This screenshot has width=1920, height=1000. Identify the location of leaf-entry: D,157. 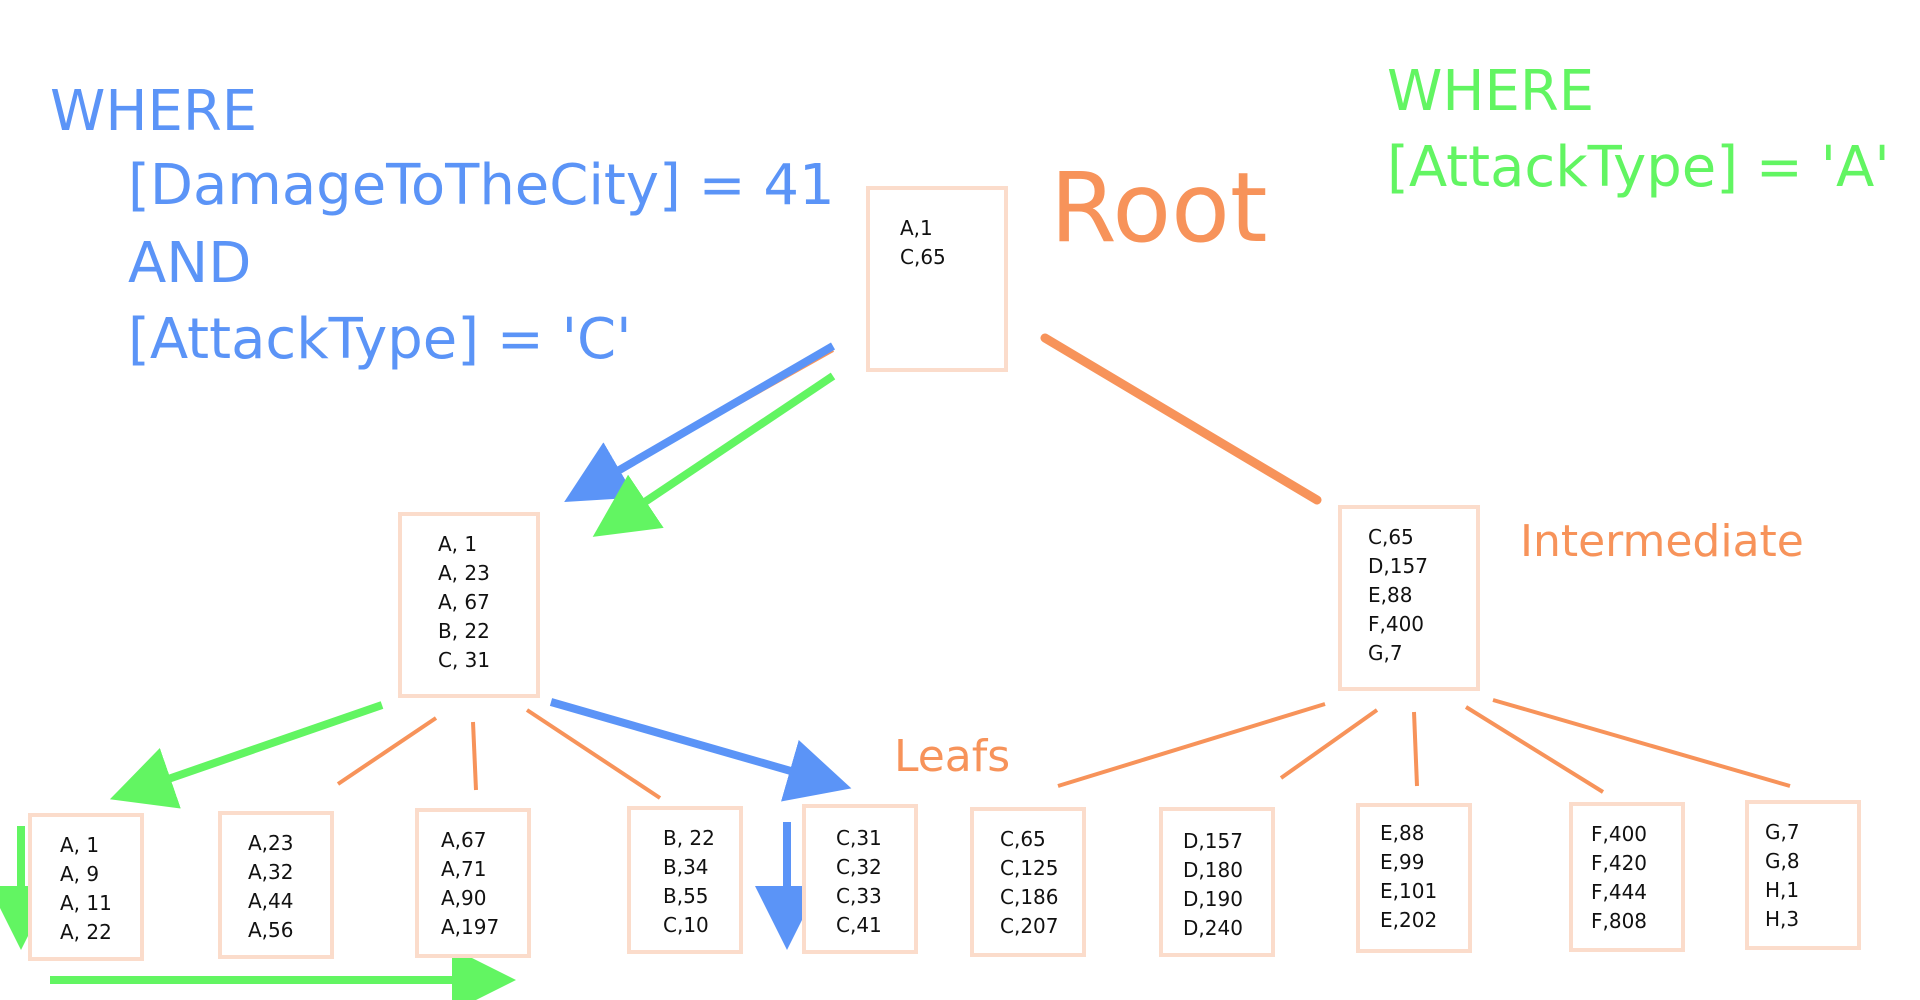
(1213, 841).